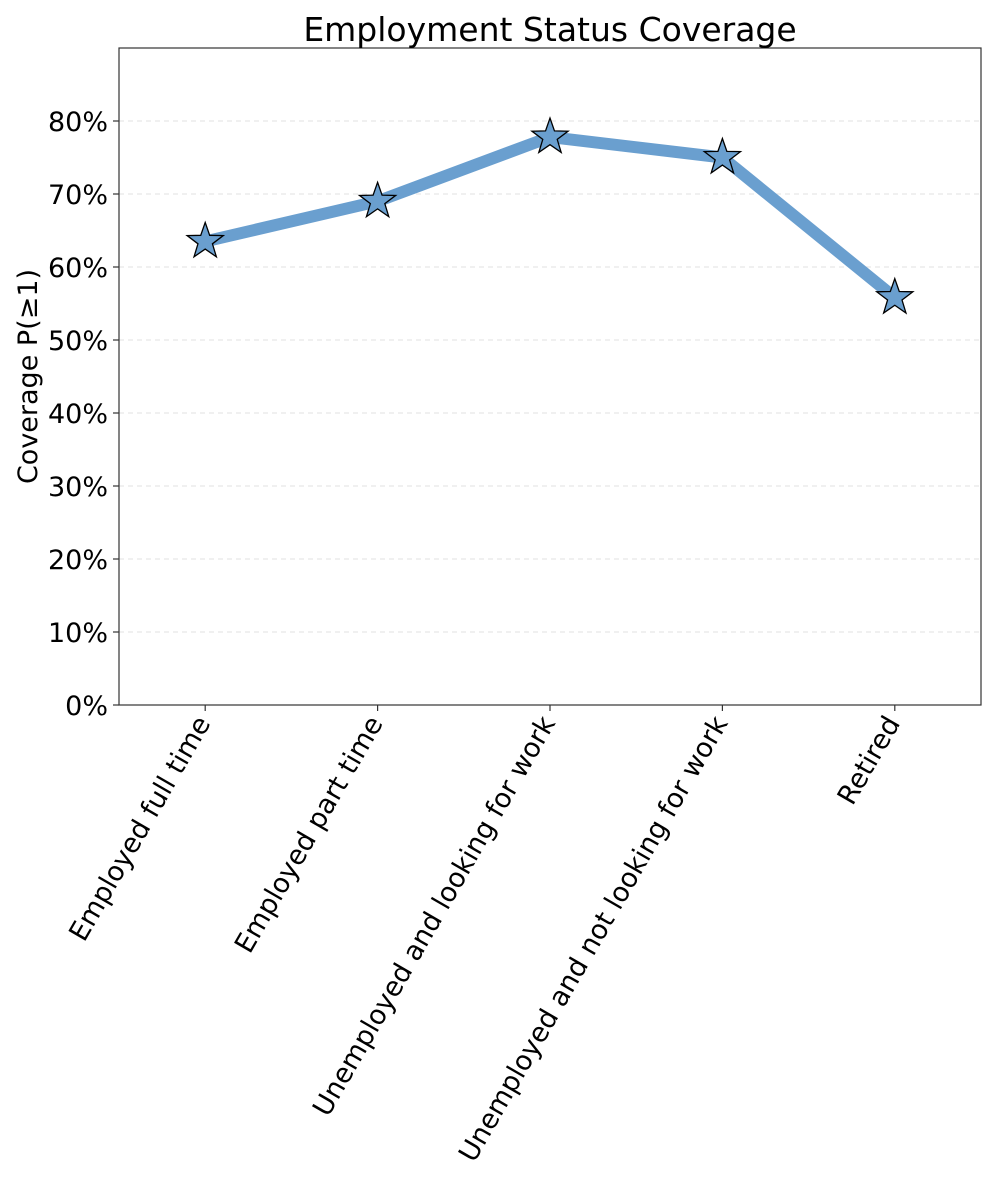 Image resolution: width=997 pixels, height=1196 pixels. I want to click on series-line, so click(551, 217).